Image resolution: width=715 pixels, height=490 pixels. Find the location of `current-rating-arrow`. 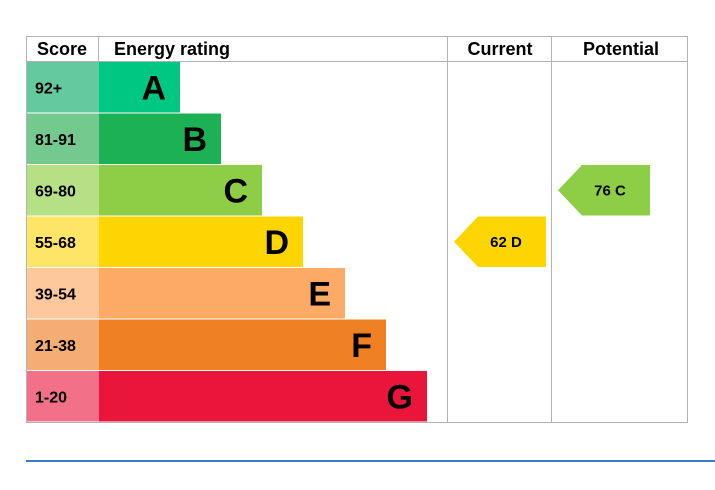

current-rating-arrow is located at coordinates (500, 241).